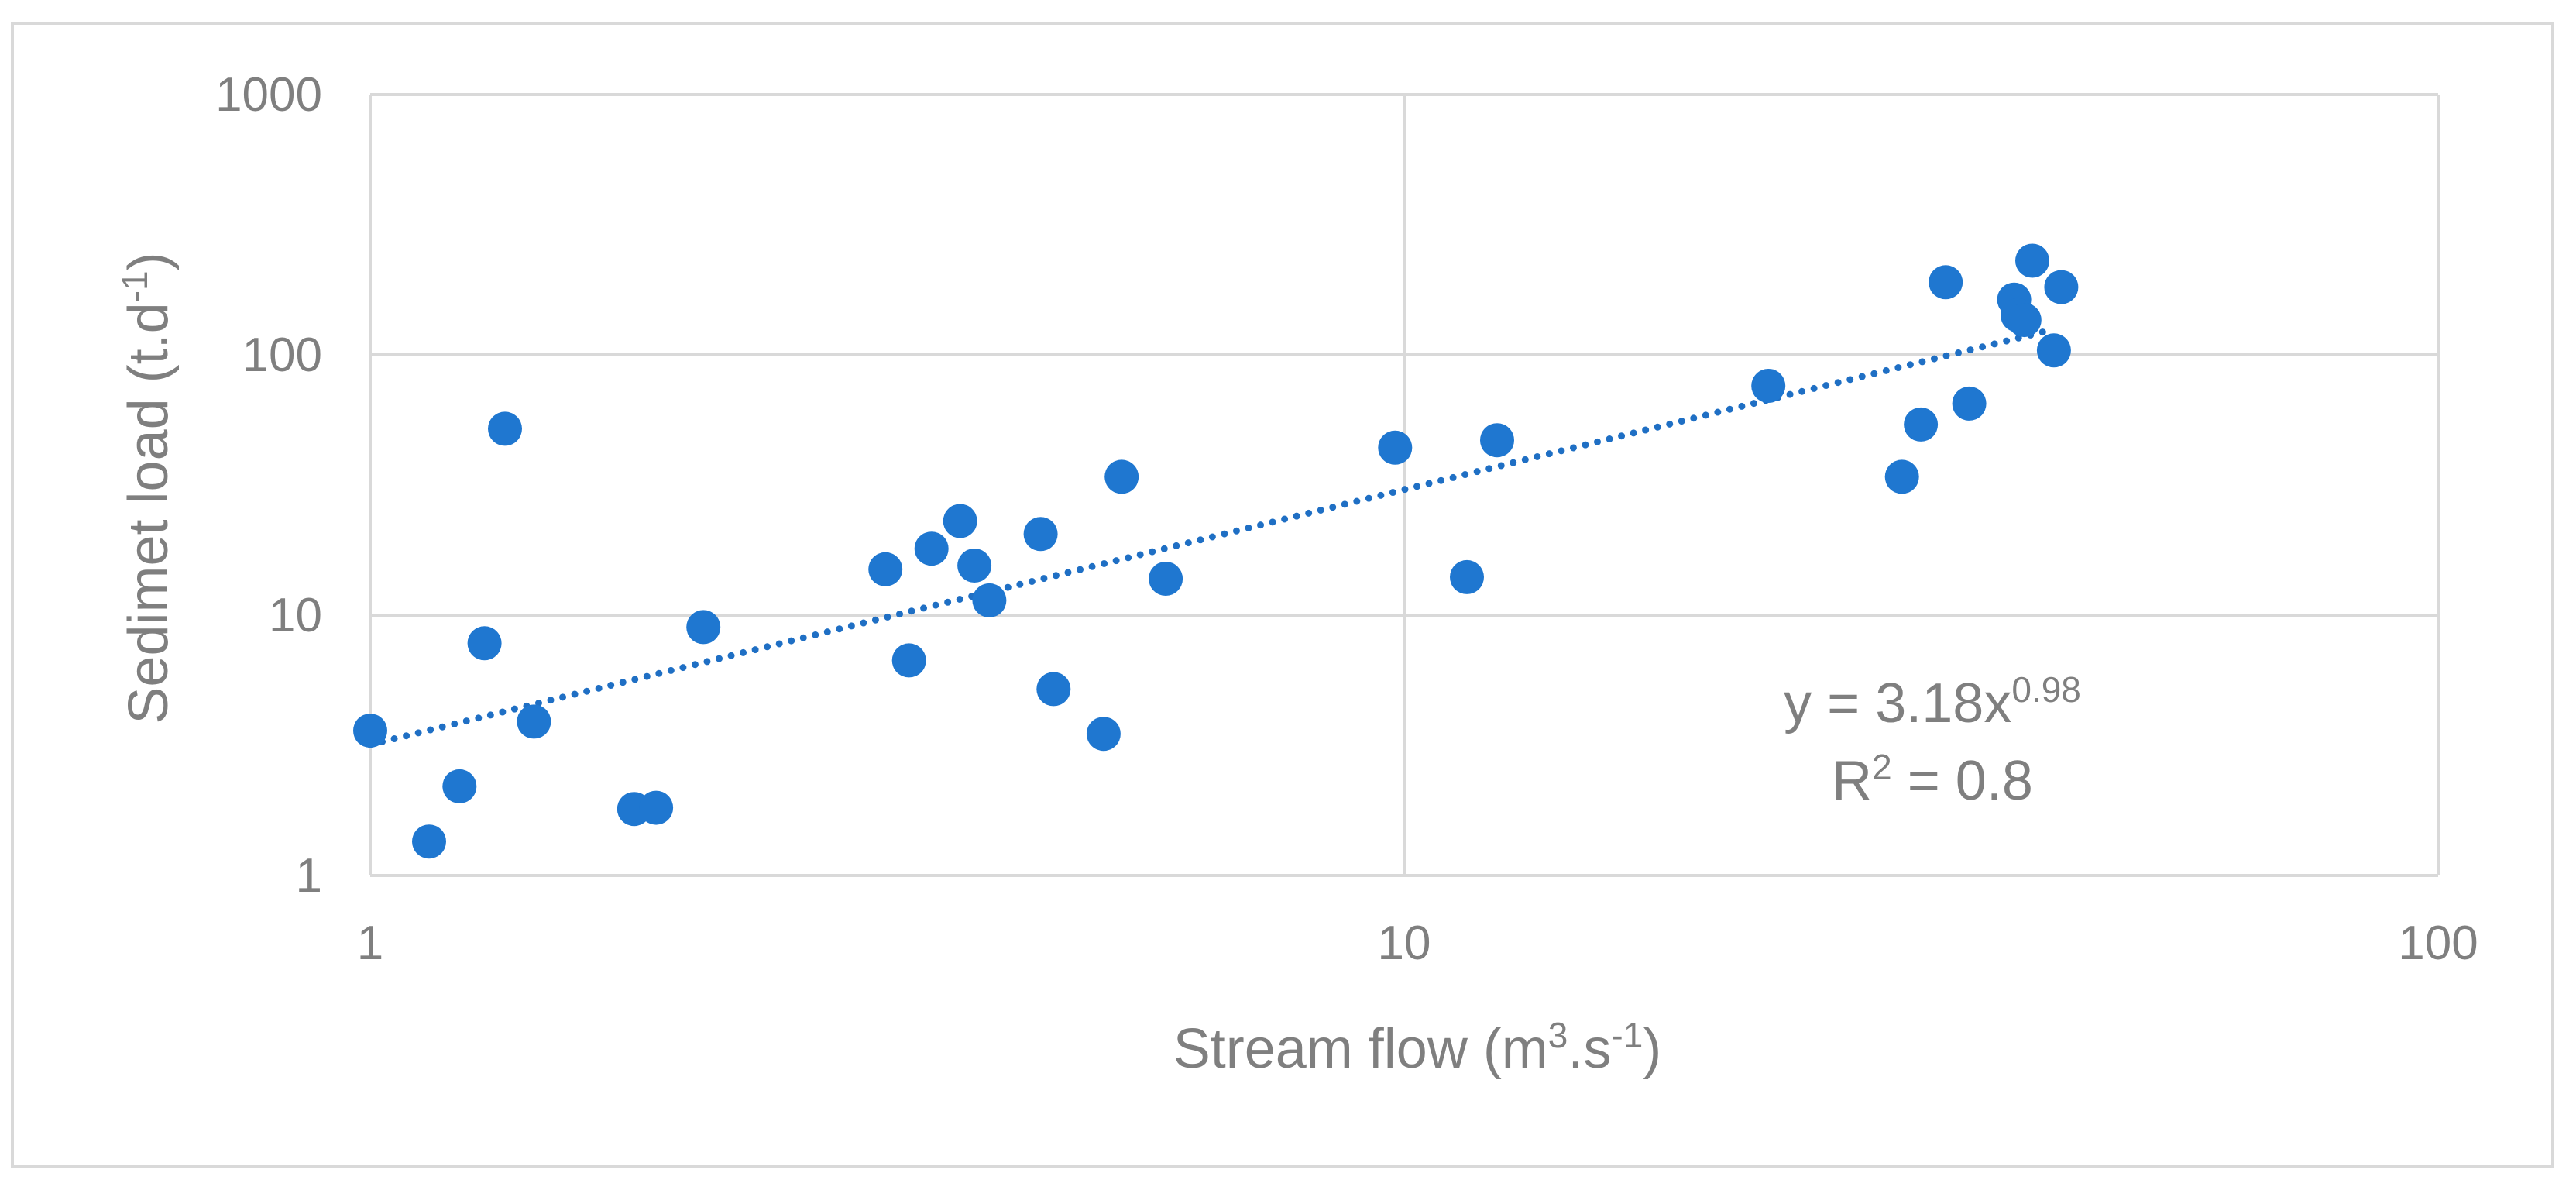 The height and width of the screenshot is (1197, 2576). I want to click on x-tick-label: 1, so click(370, 943).